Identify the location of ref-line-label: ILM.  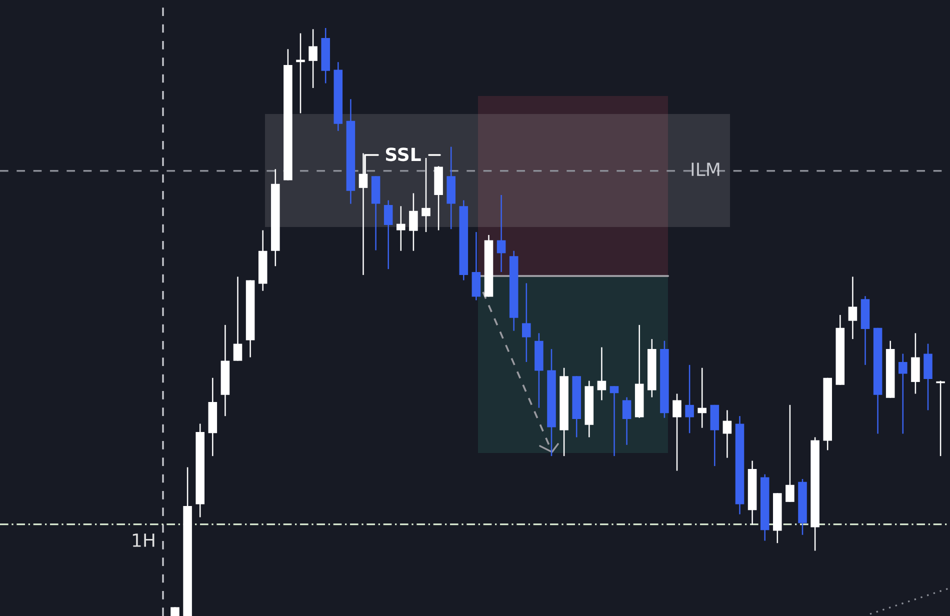
(706, 169).